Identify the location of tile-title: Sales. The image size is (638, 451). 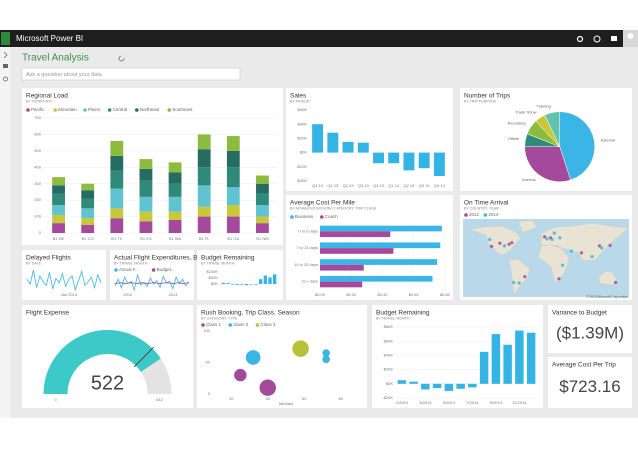
(298, 96).